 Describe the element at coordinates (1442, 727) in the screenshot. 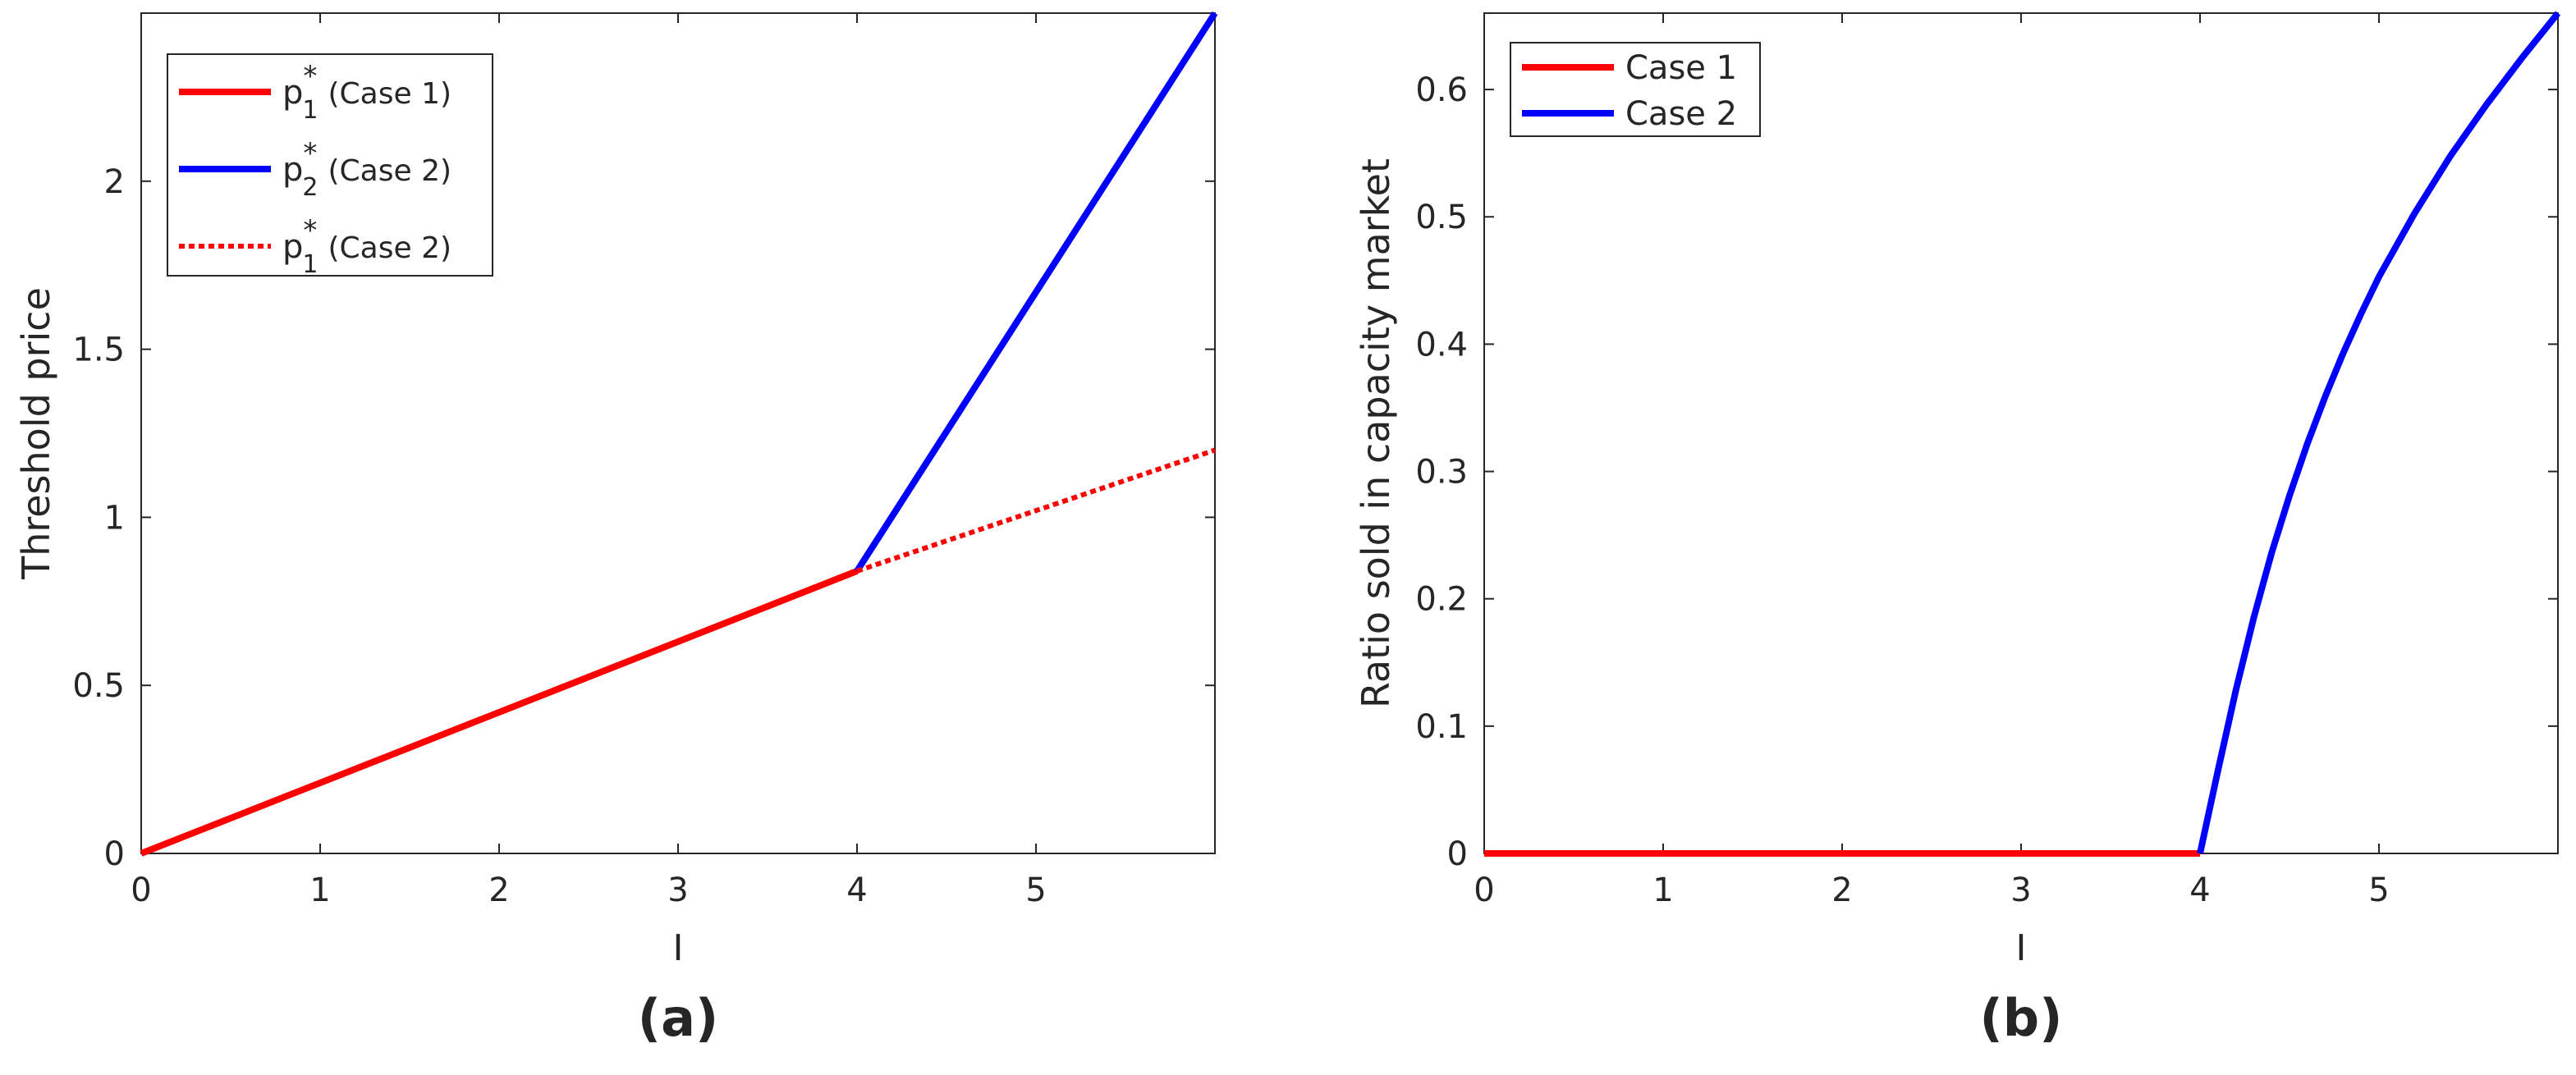

I see `y-tick-label: 0.1` at that location.